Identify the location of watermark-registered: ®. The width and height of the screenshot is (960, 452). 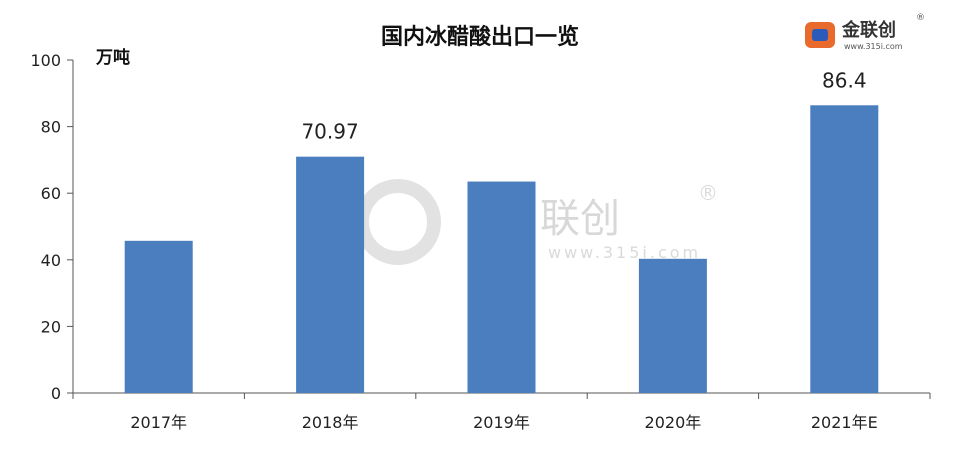
(708, 193).